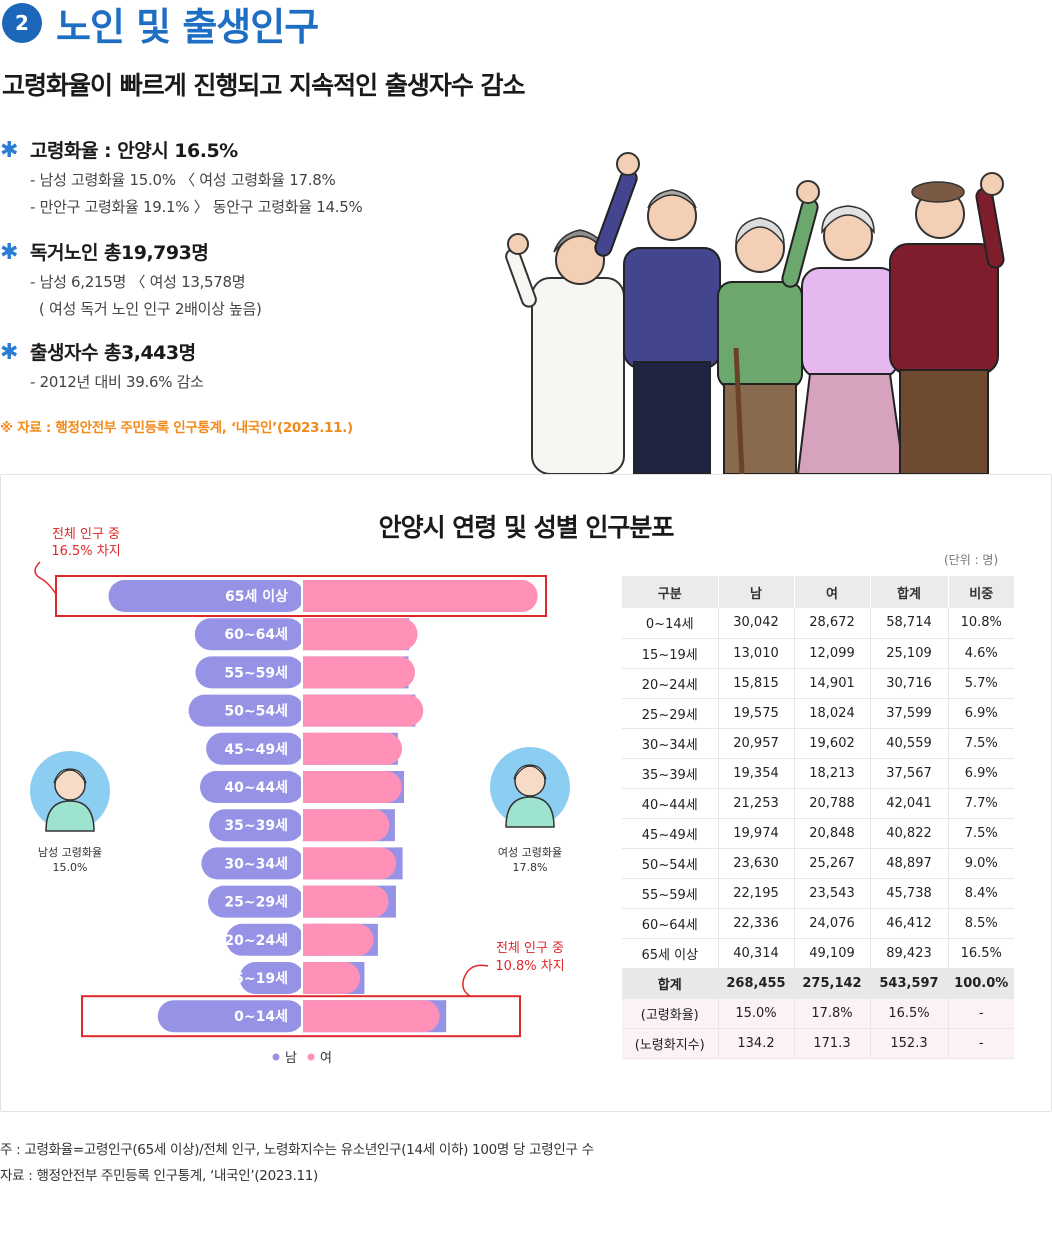 The width and height of the screenshot is (1052, 1236). What do you see at coordinates (670, 713) in the screenshot?
I see `table-cell: 25~29세` at bounding box center [670, 713].